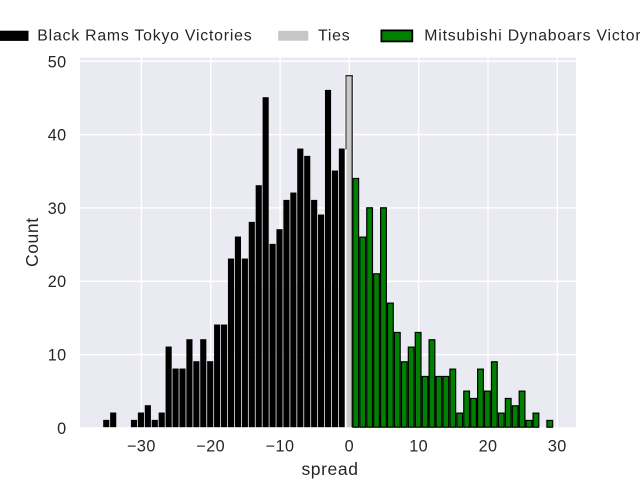  What do you see at coordinates (144, 35) in the screenshot?
I see `svg-text: Black Rams Tokyo Victories` at bounding box center [144, 35].